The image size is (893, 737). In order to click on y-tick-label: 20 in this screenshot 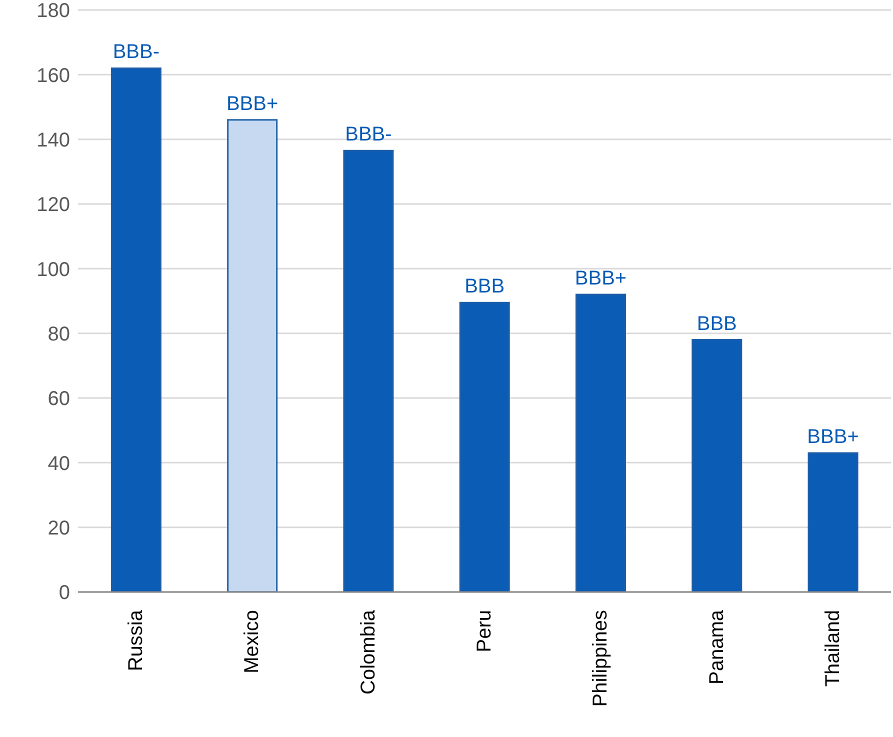, I will do `click(59, 528)`.